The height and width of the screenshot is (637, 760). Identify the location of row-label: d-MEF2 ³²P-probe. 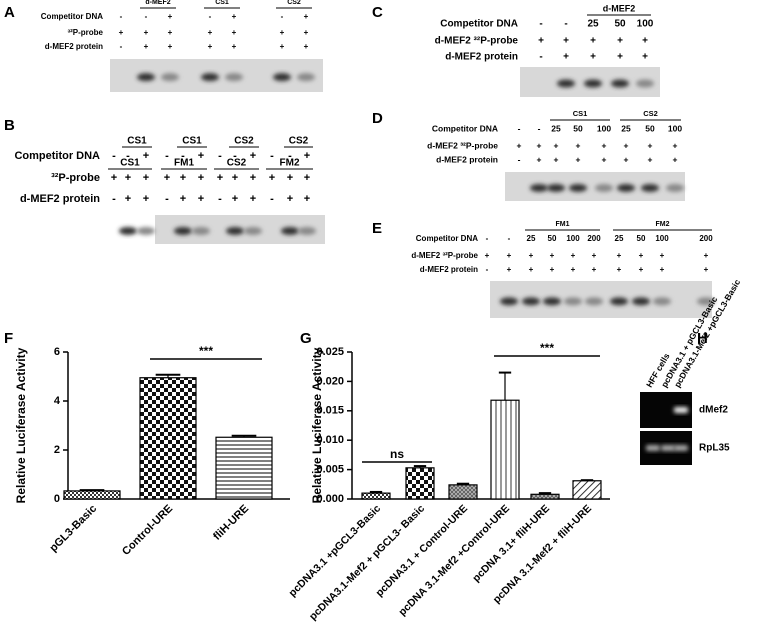
(444, 255).